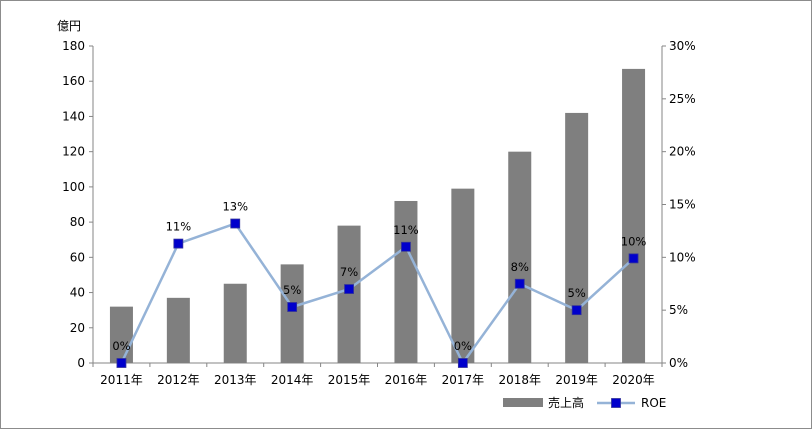 This screenshot has height=430, width=812. What do you see at coordinates (121, 380) in the screenshot?
I see `x-tick-label: 2011年` at bounding box center [121, 380].